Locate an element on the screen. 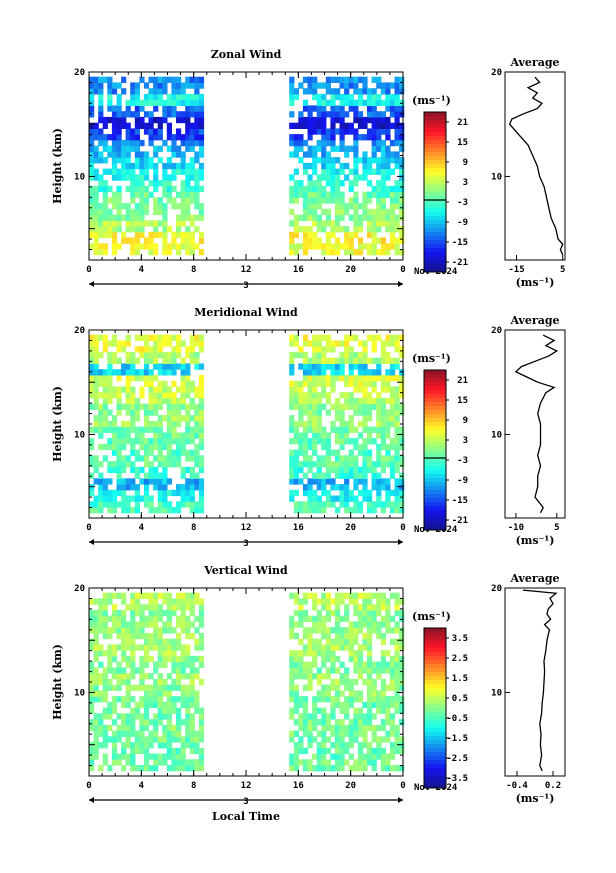 The image size is (616, 873). colorbar-tick-label: 15 is located at coordinates (462, 143).